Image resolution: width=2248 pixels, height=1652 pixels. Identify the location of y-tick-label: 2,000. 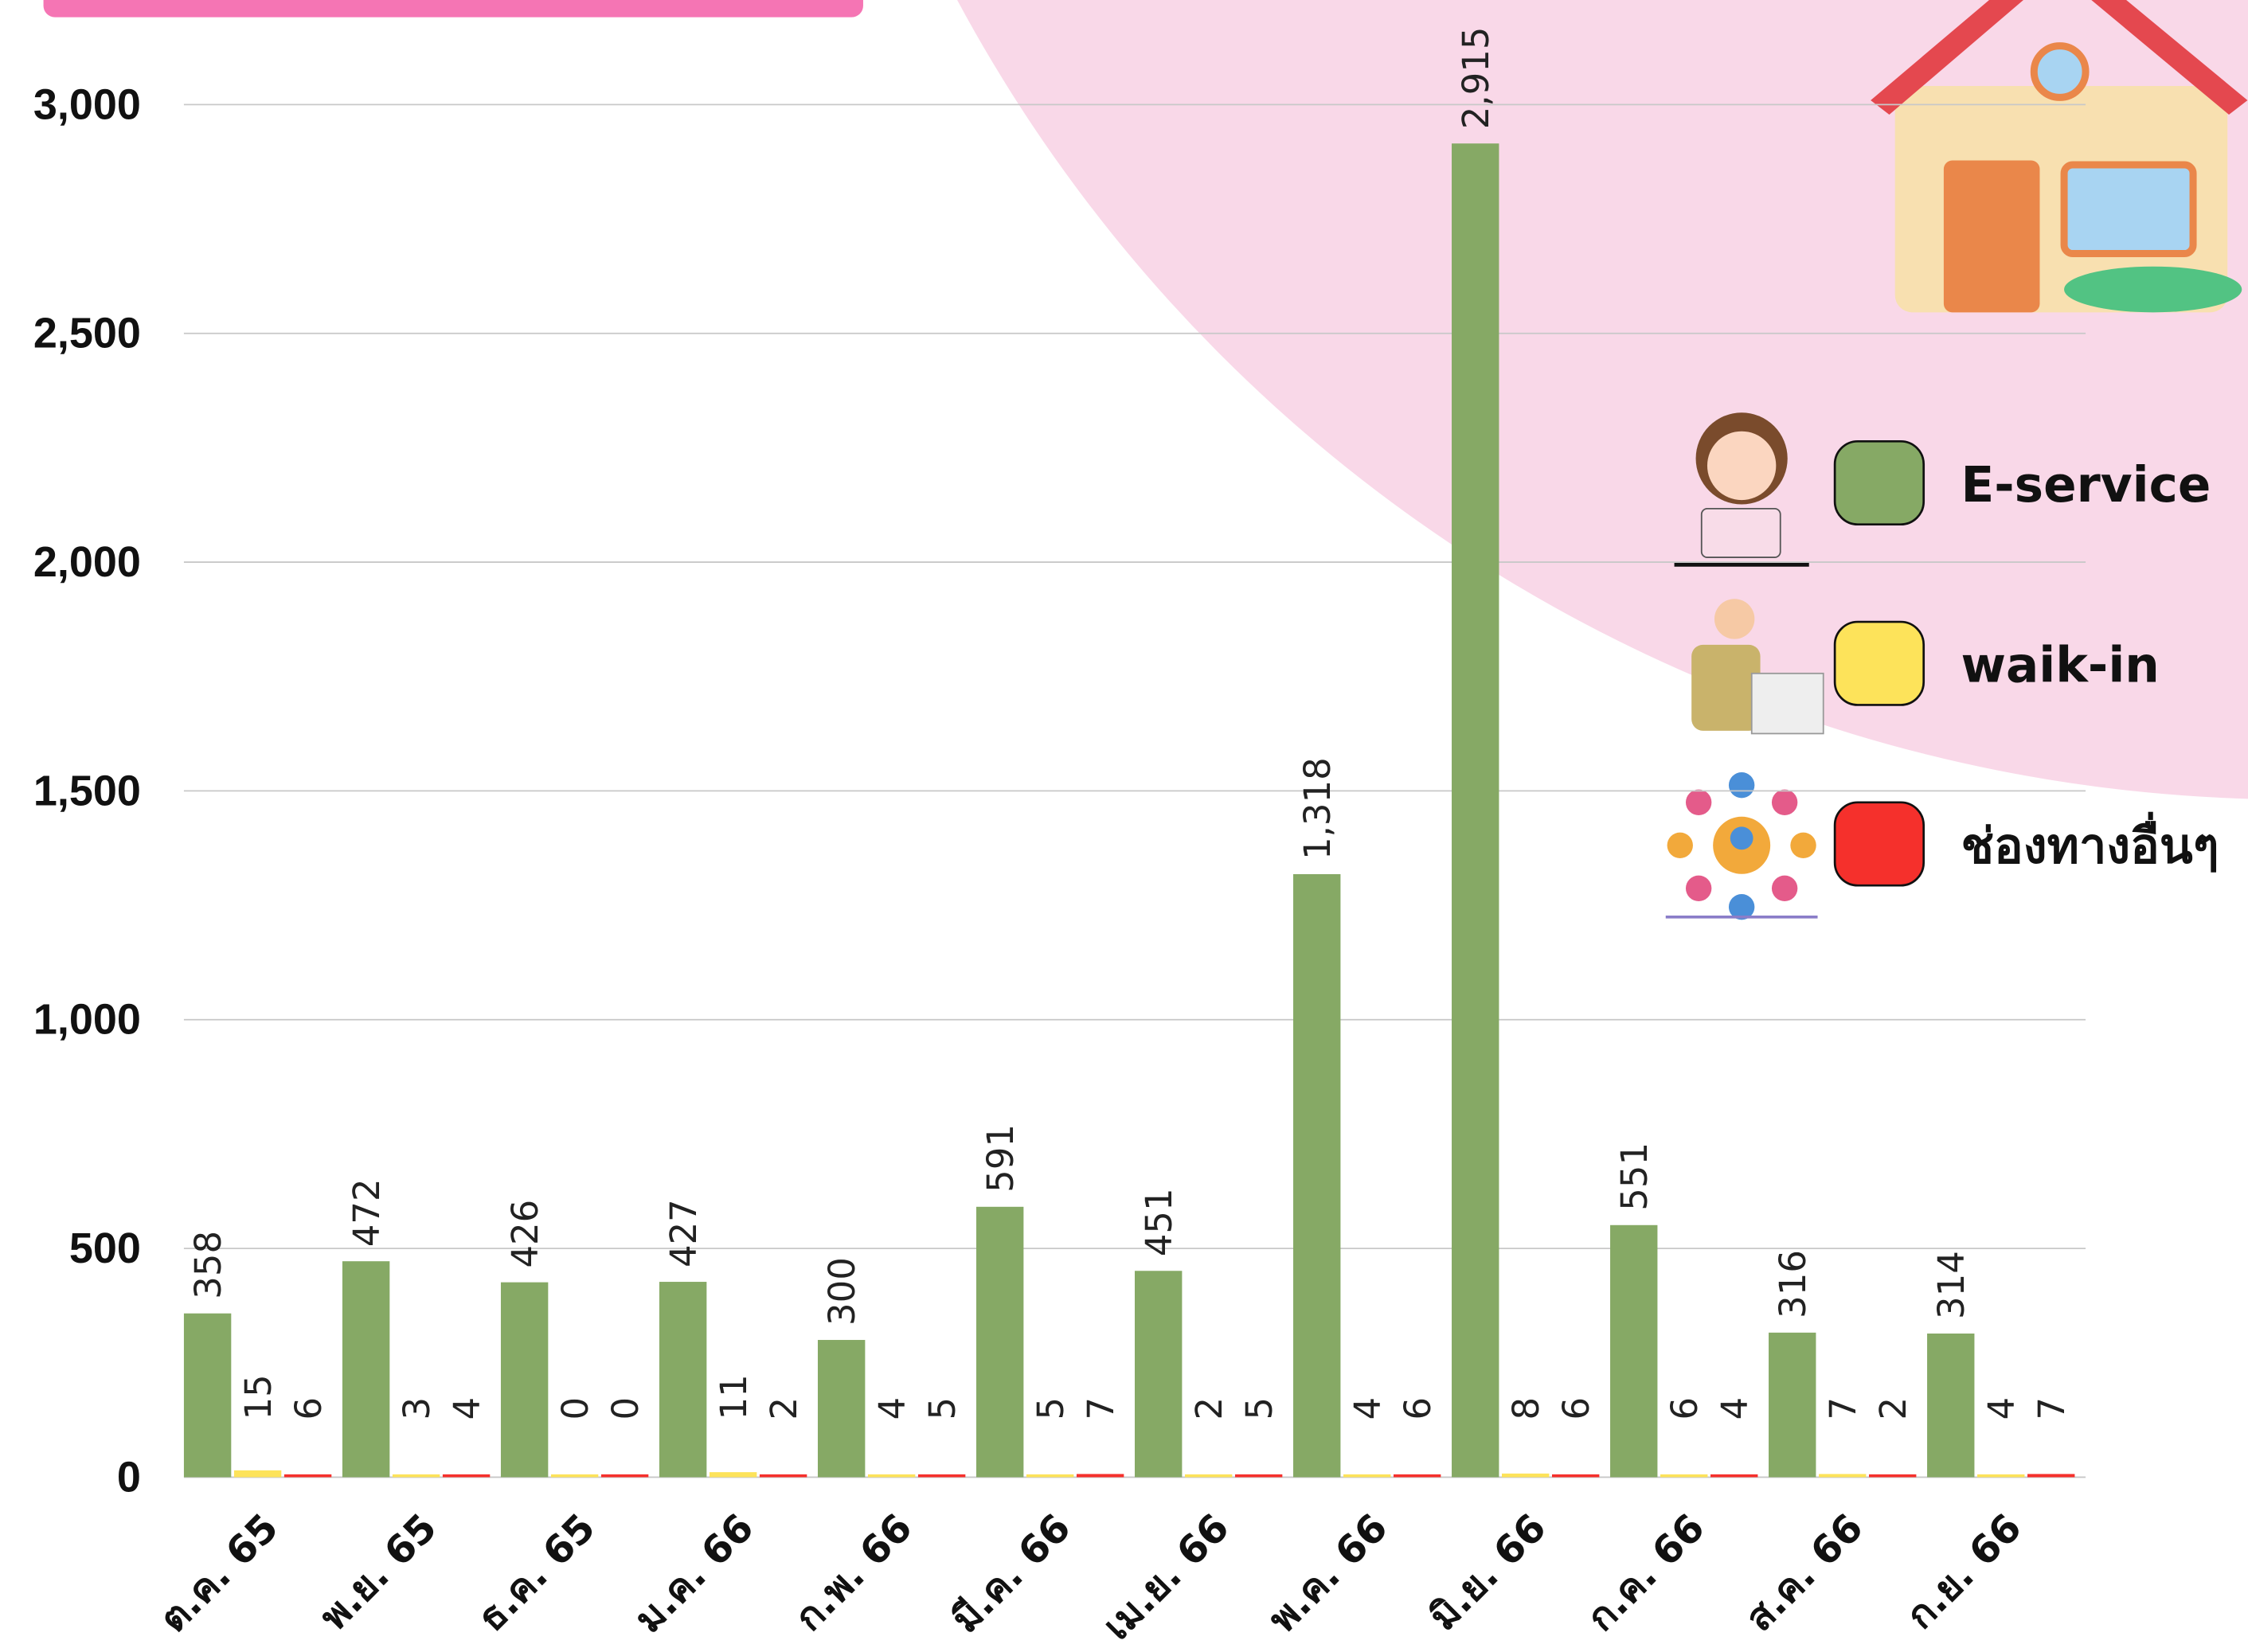
(87, 562).